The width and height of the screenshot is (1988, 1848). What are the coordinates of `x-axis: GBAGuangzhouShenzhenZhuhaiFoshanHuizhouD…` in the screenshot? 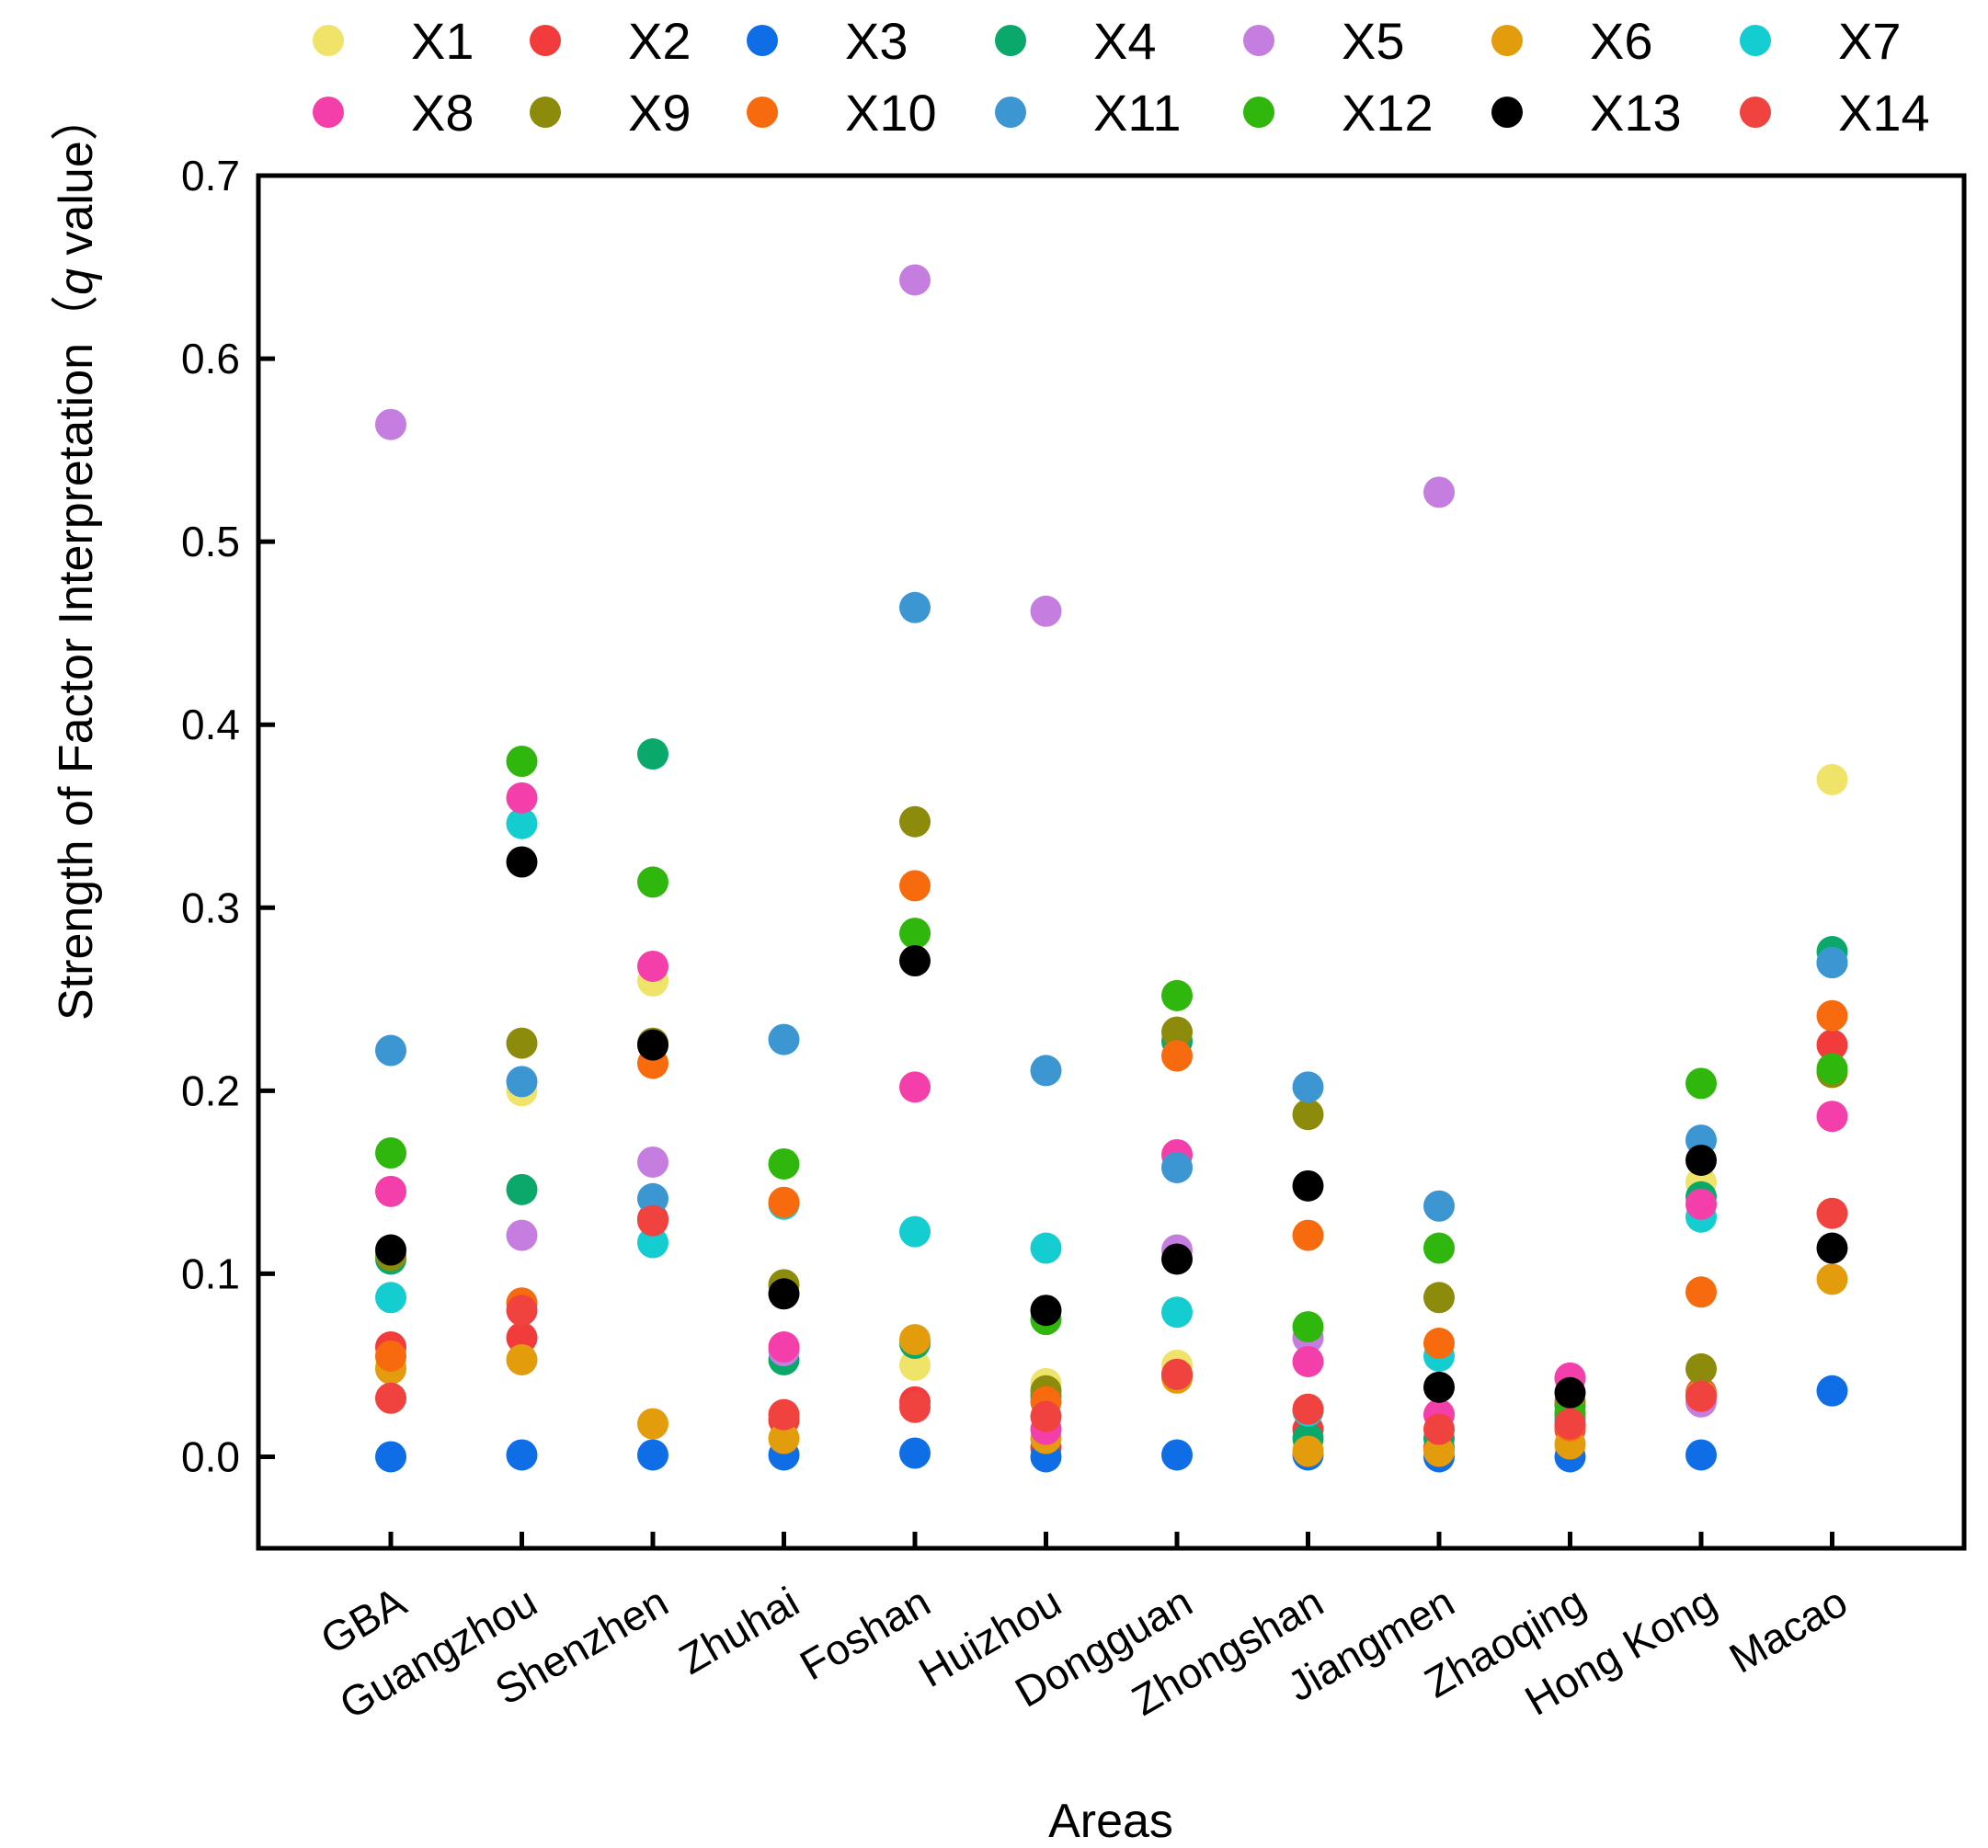 It's located at (1084, 1630).